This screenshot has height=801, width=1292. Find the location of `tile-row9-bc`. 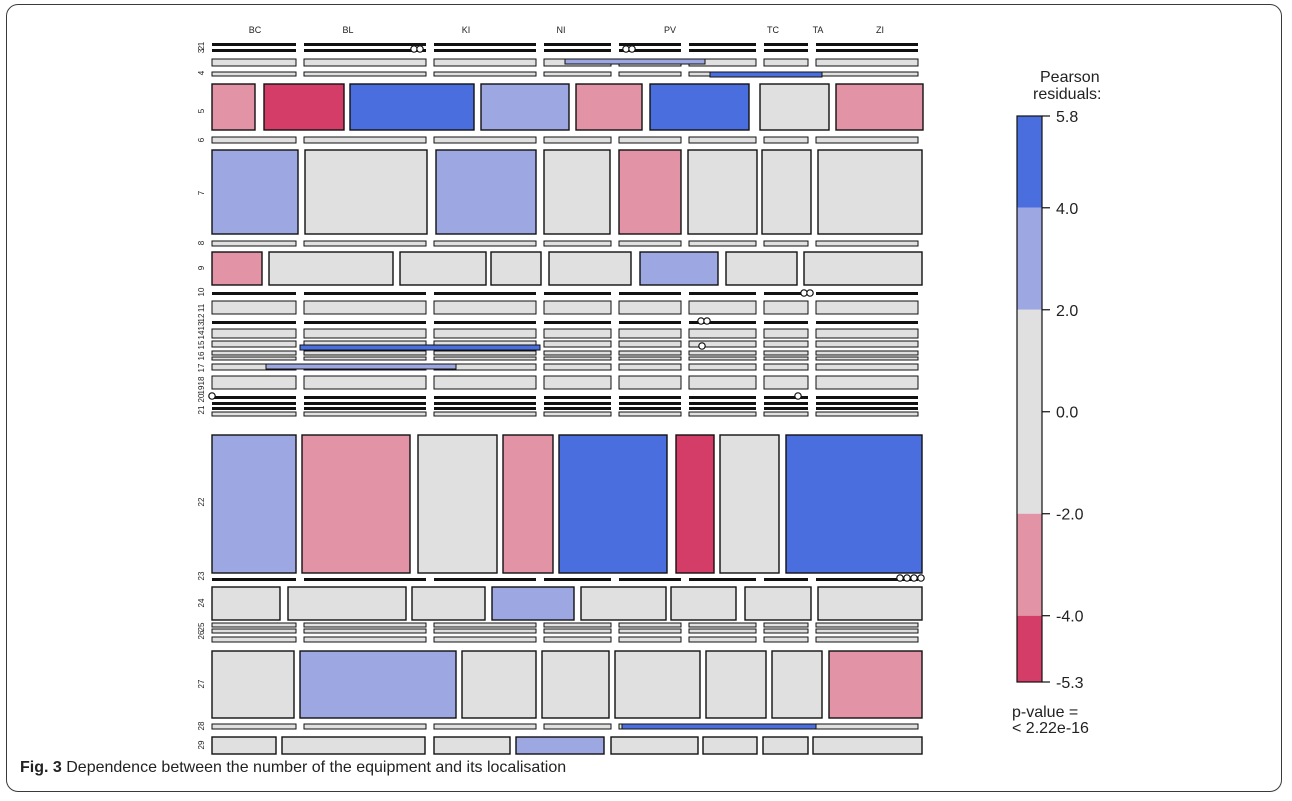

tile-row9-bc is located at coordinates (237, 268).